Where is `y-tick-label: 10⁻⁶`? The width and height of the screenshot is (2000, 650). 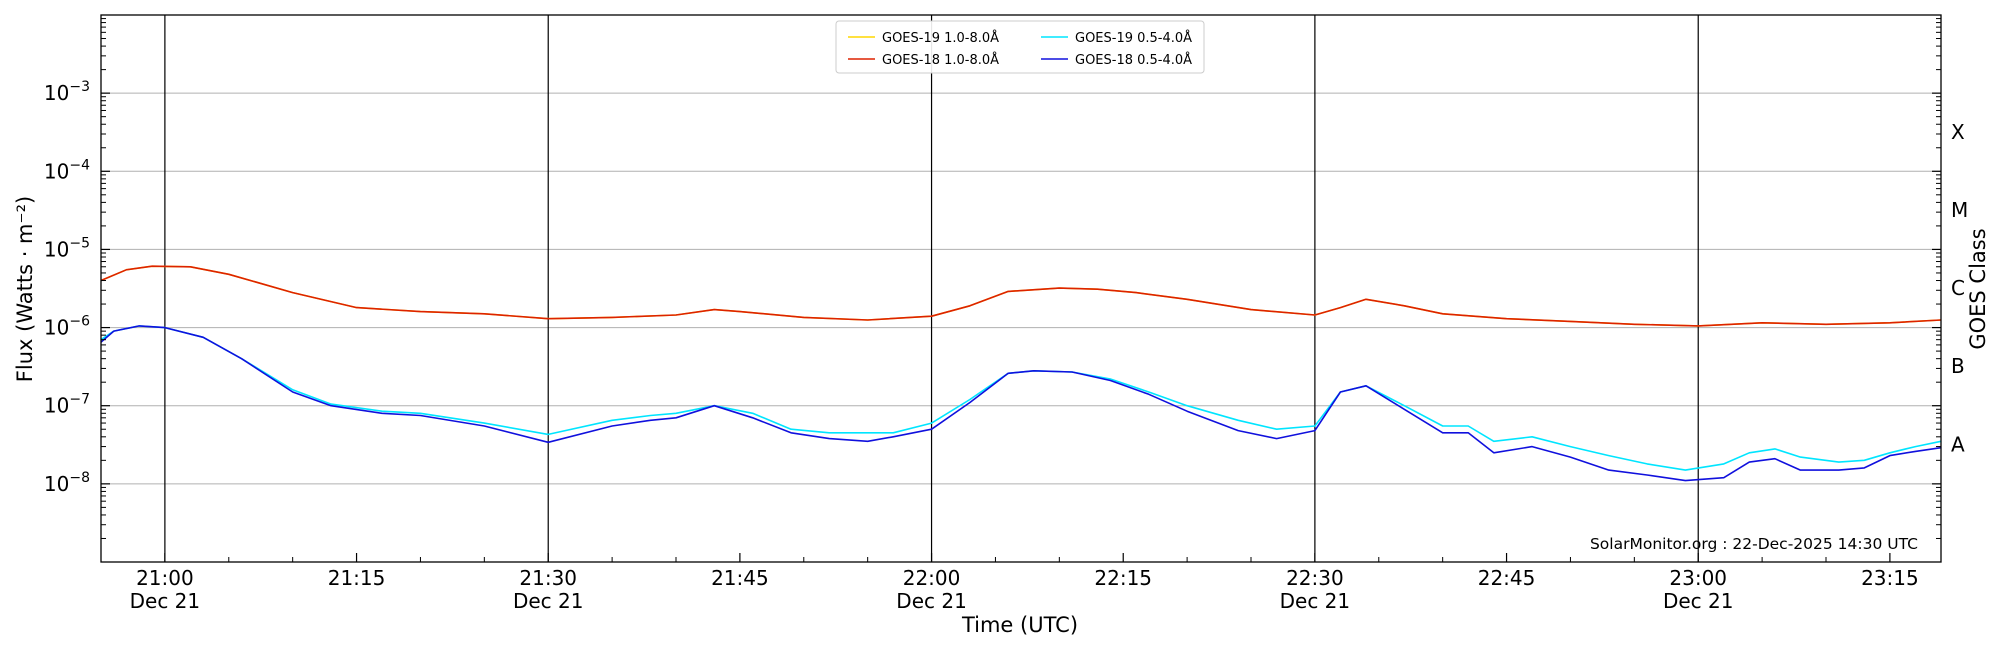
y-tick-label: 10⁻⁶ is located at coordinates (67, 327).